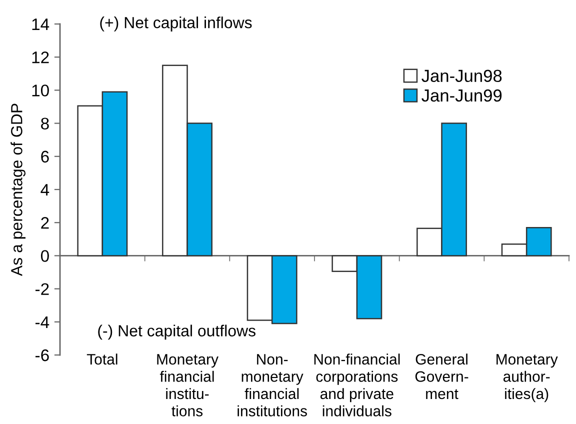  I want to click on x-tick-label: Non-financial corporations and private individuals, so click(357, 385).